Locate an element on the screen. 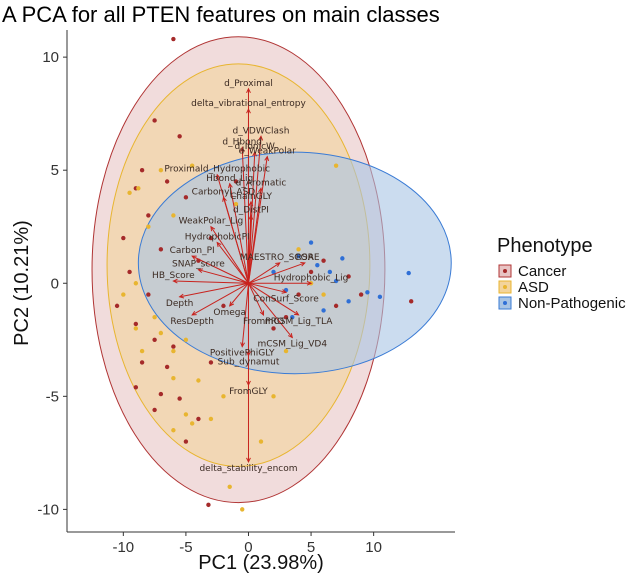 This screenshot has width=644, height=575. loading-arrow-positivephigly is located at coordinates (245, 315).